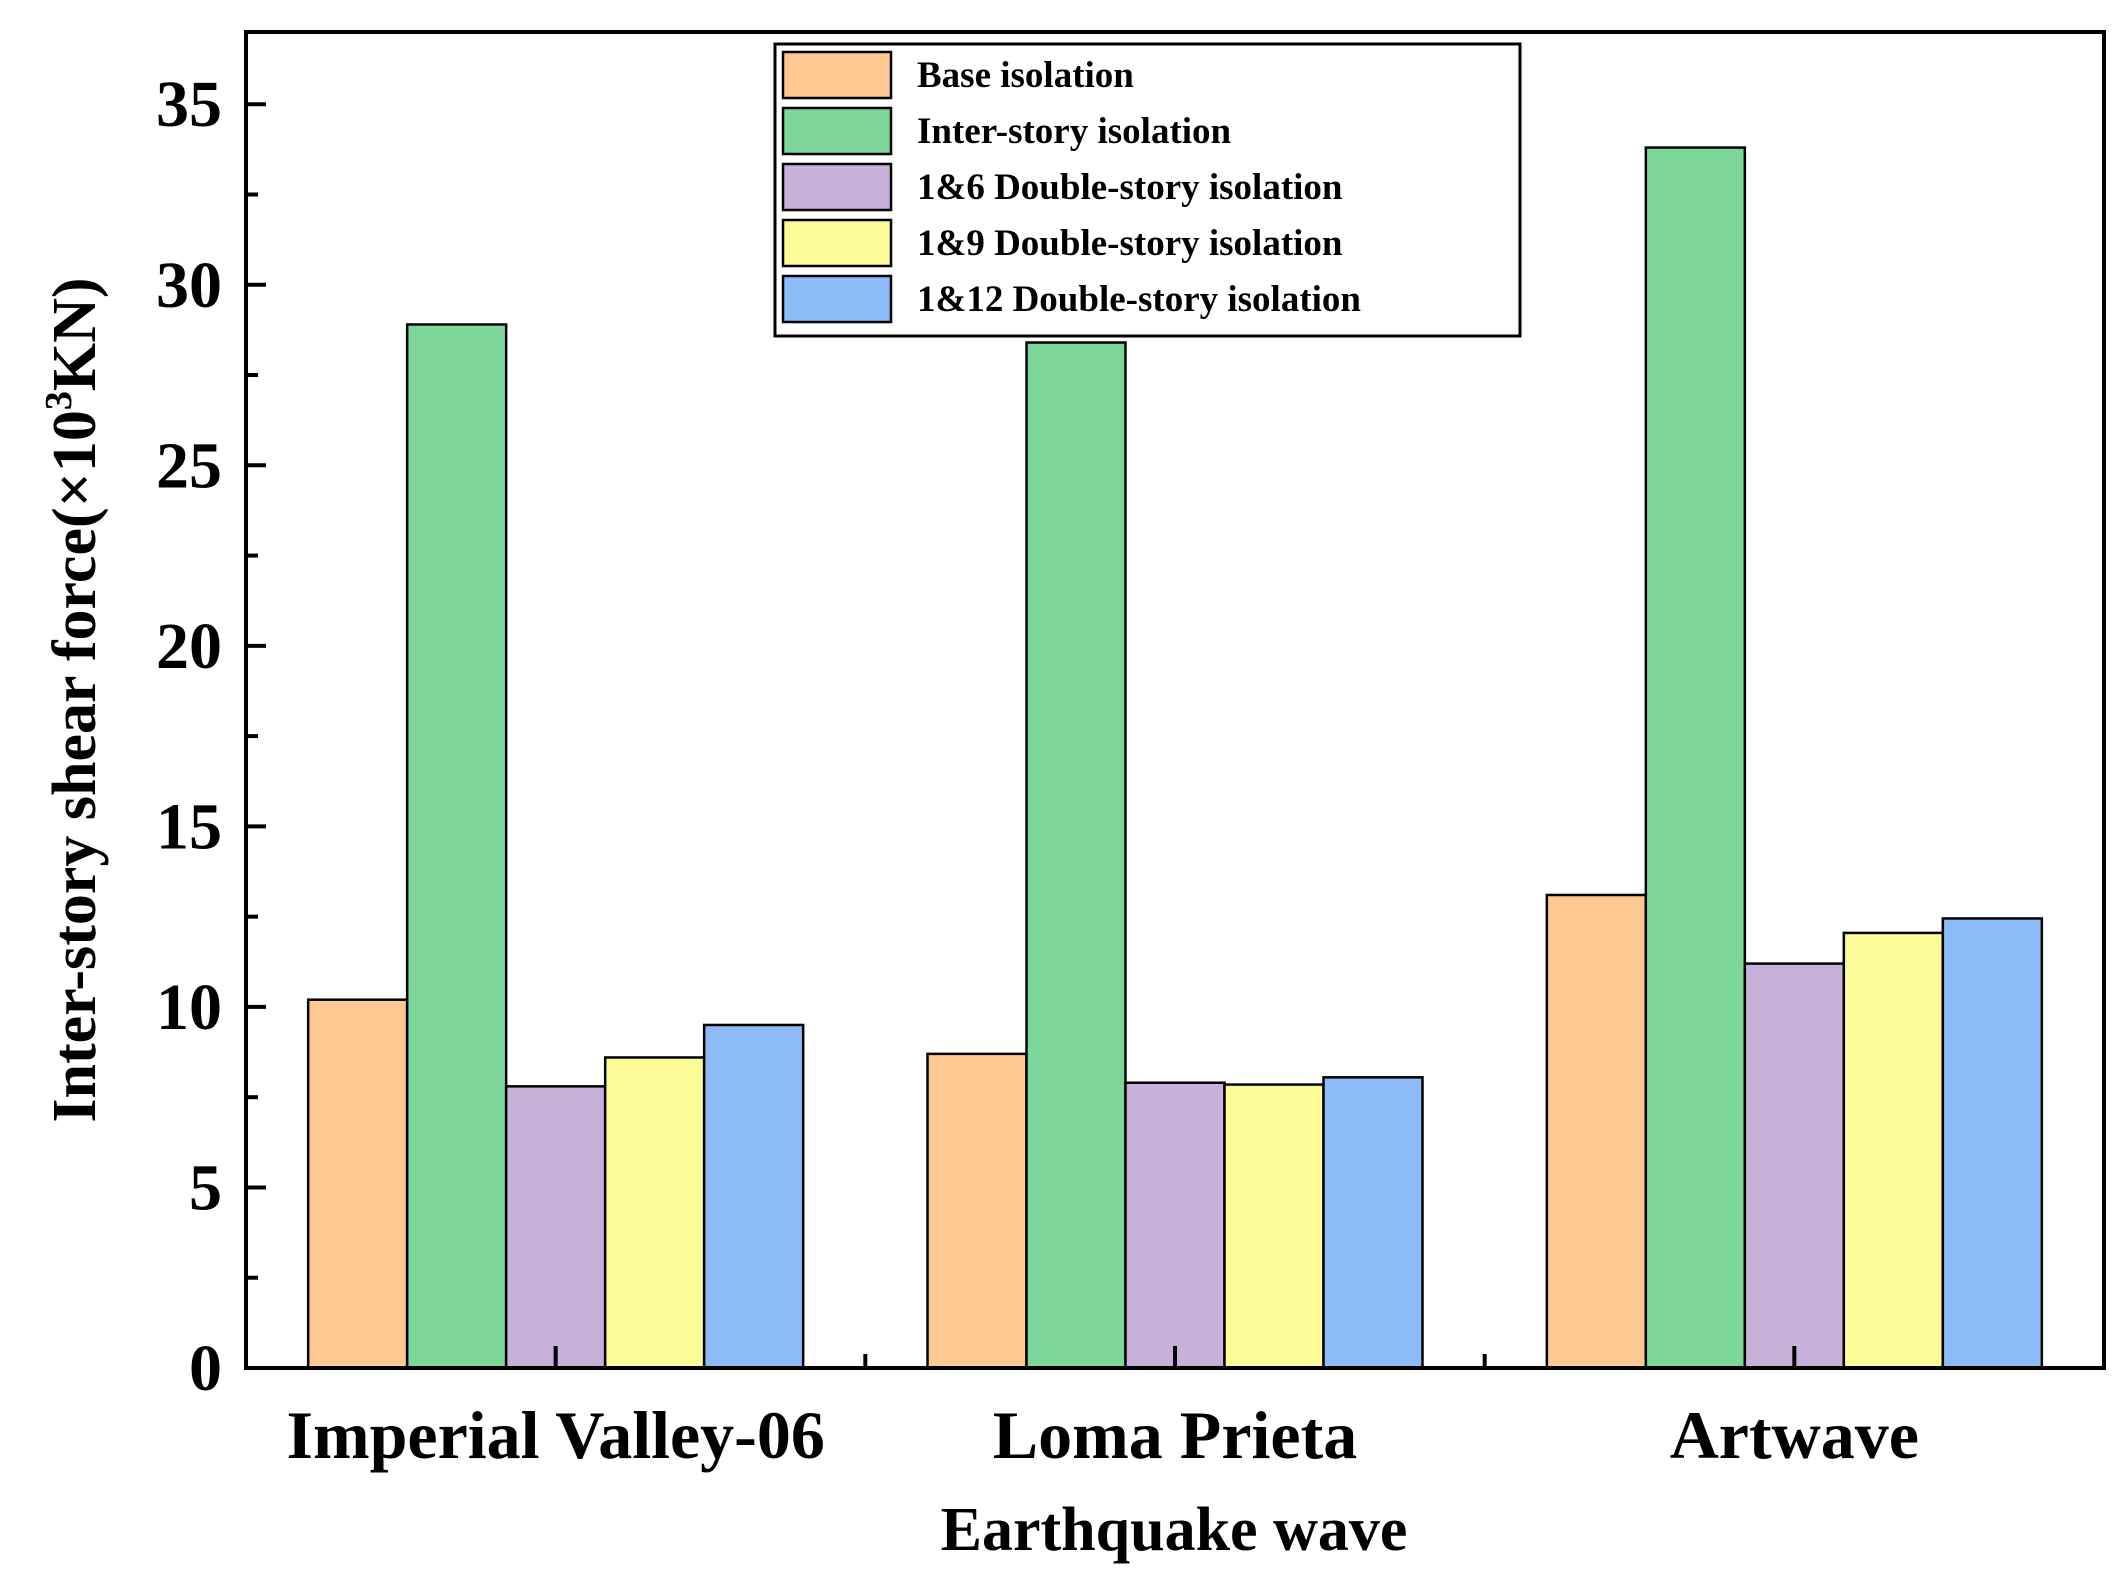 This screenshot has height=1576, width=2122. I want to click on y-tick-label-3: 10, so click(189, 1007).